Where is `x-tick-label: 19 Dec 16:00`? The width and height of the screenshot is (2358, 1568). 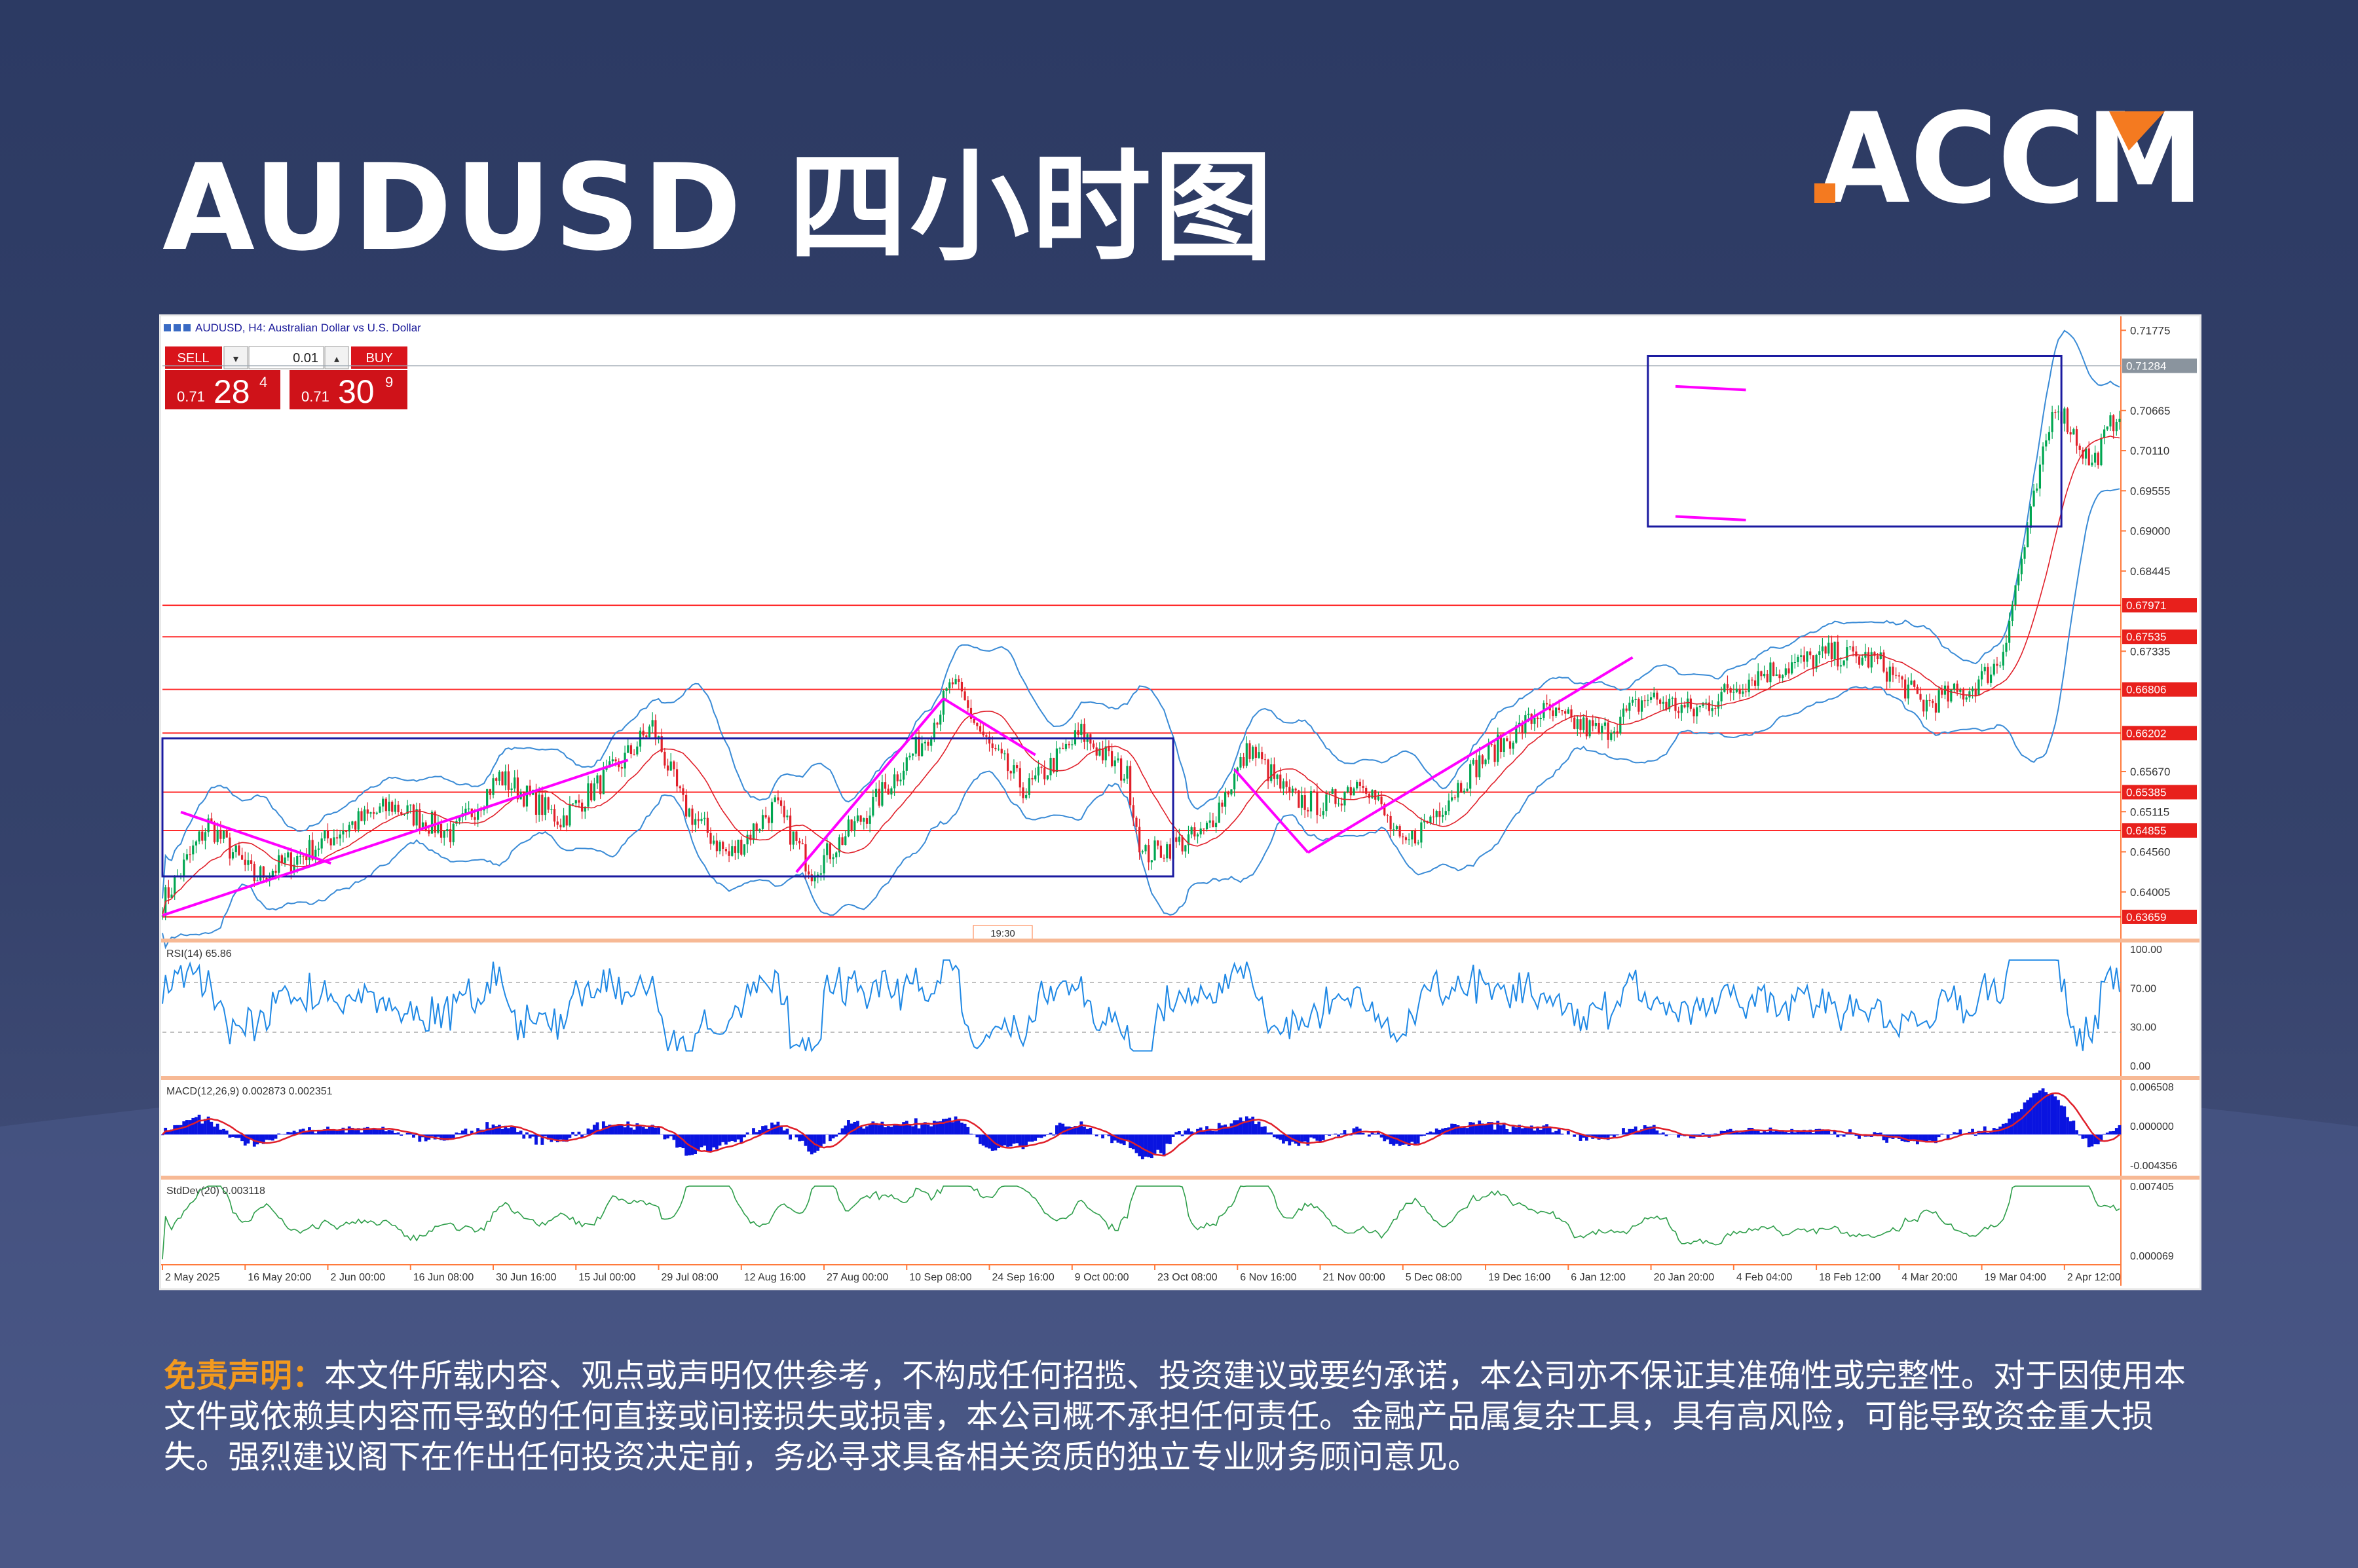
x-tick-label: 19 Dec 16:00 is located at coordinates (1519, 1277).